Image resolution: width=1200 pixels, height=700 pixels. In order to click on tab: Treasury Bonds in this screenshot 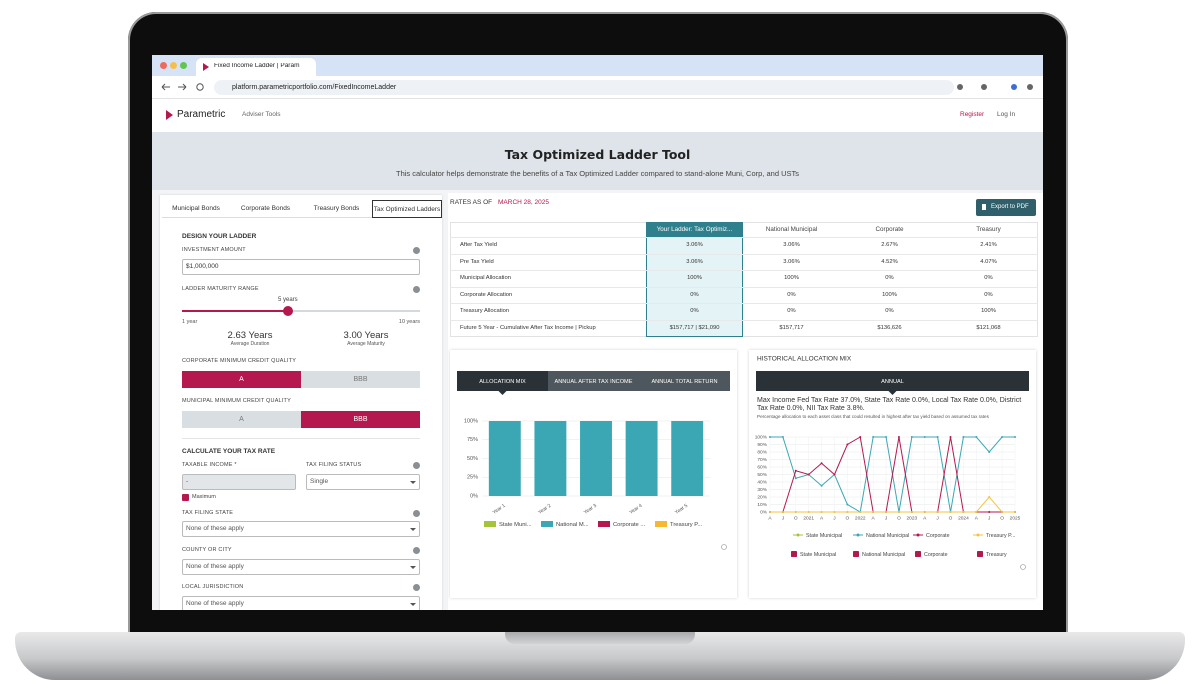, I will do `click(336, 209)`.